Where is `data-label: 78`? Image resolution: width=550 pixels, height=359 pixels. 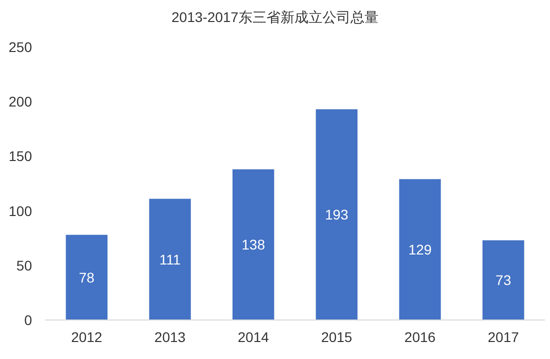
data-label: 78 is located at coordinates (86, 277).